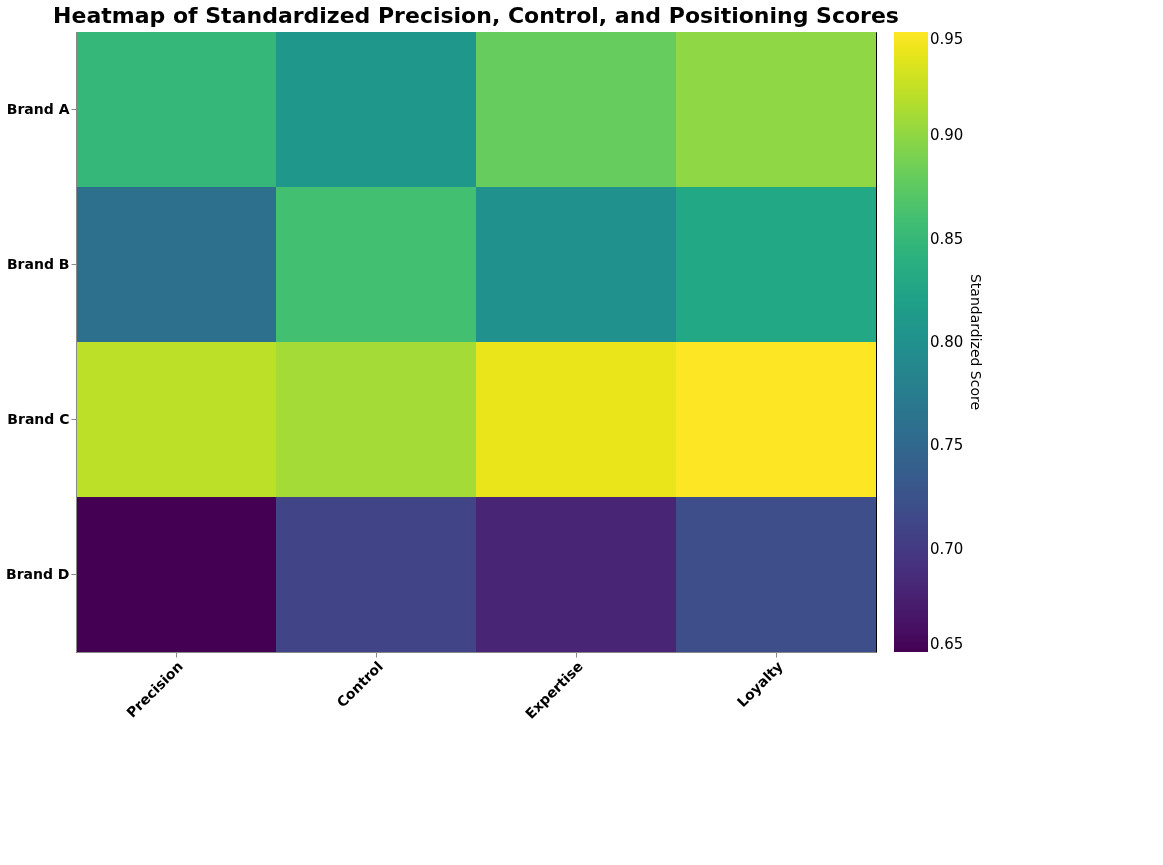  Describe the element at coordinates (476, 15) in the screenshot. I see `chart-title: Heatmap of Standardized Precision, Control, and Positioning Scores` at that location.